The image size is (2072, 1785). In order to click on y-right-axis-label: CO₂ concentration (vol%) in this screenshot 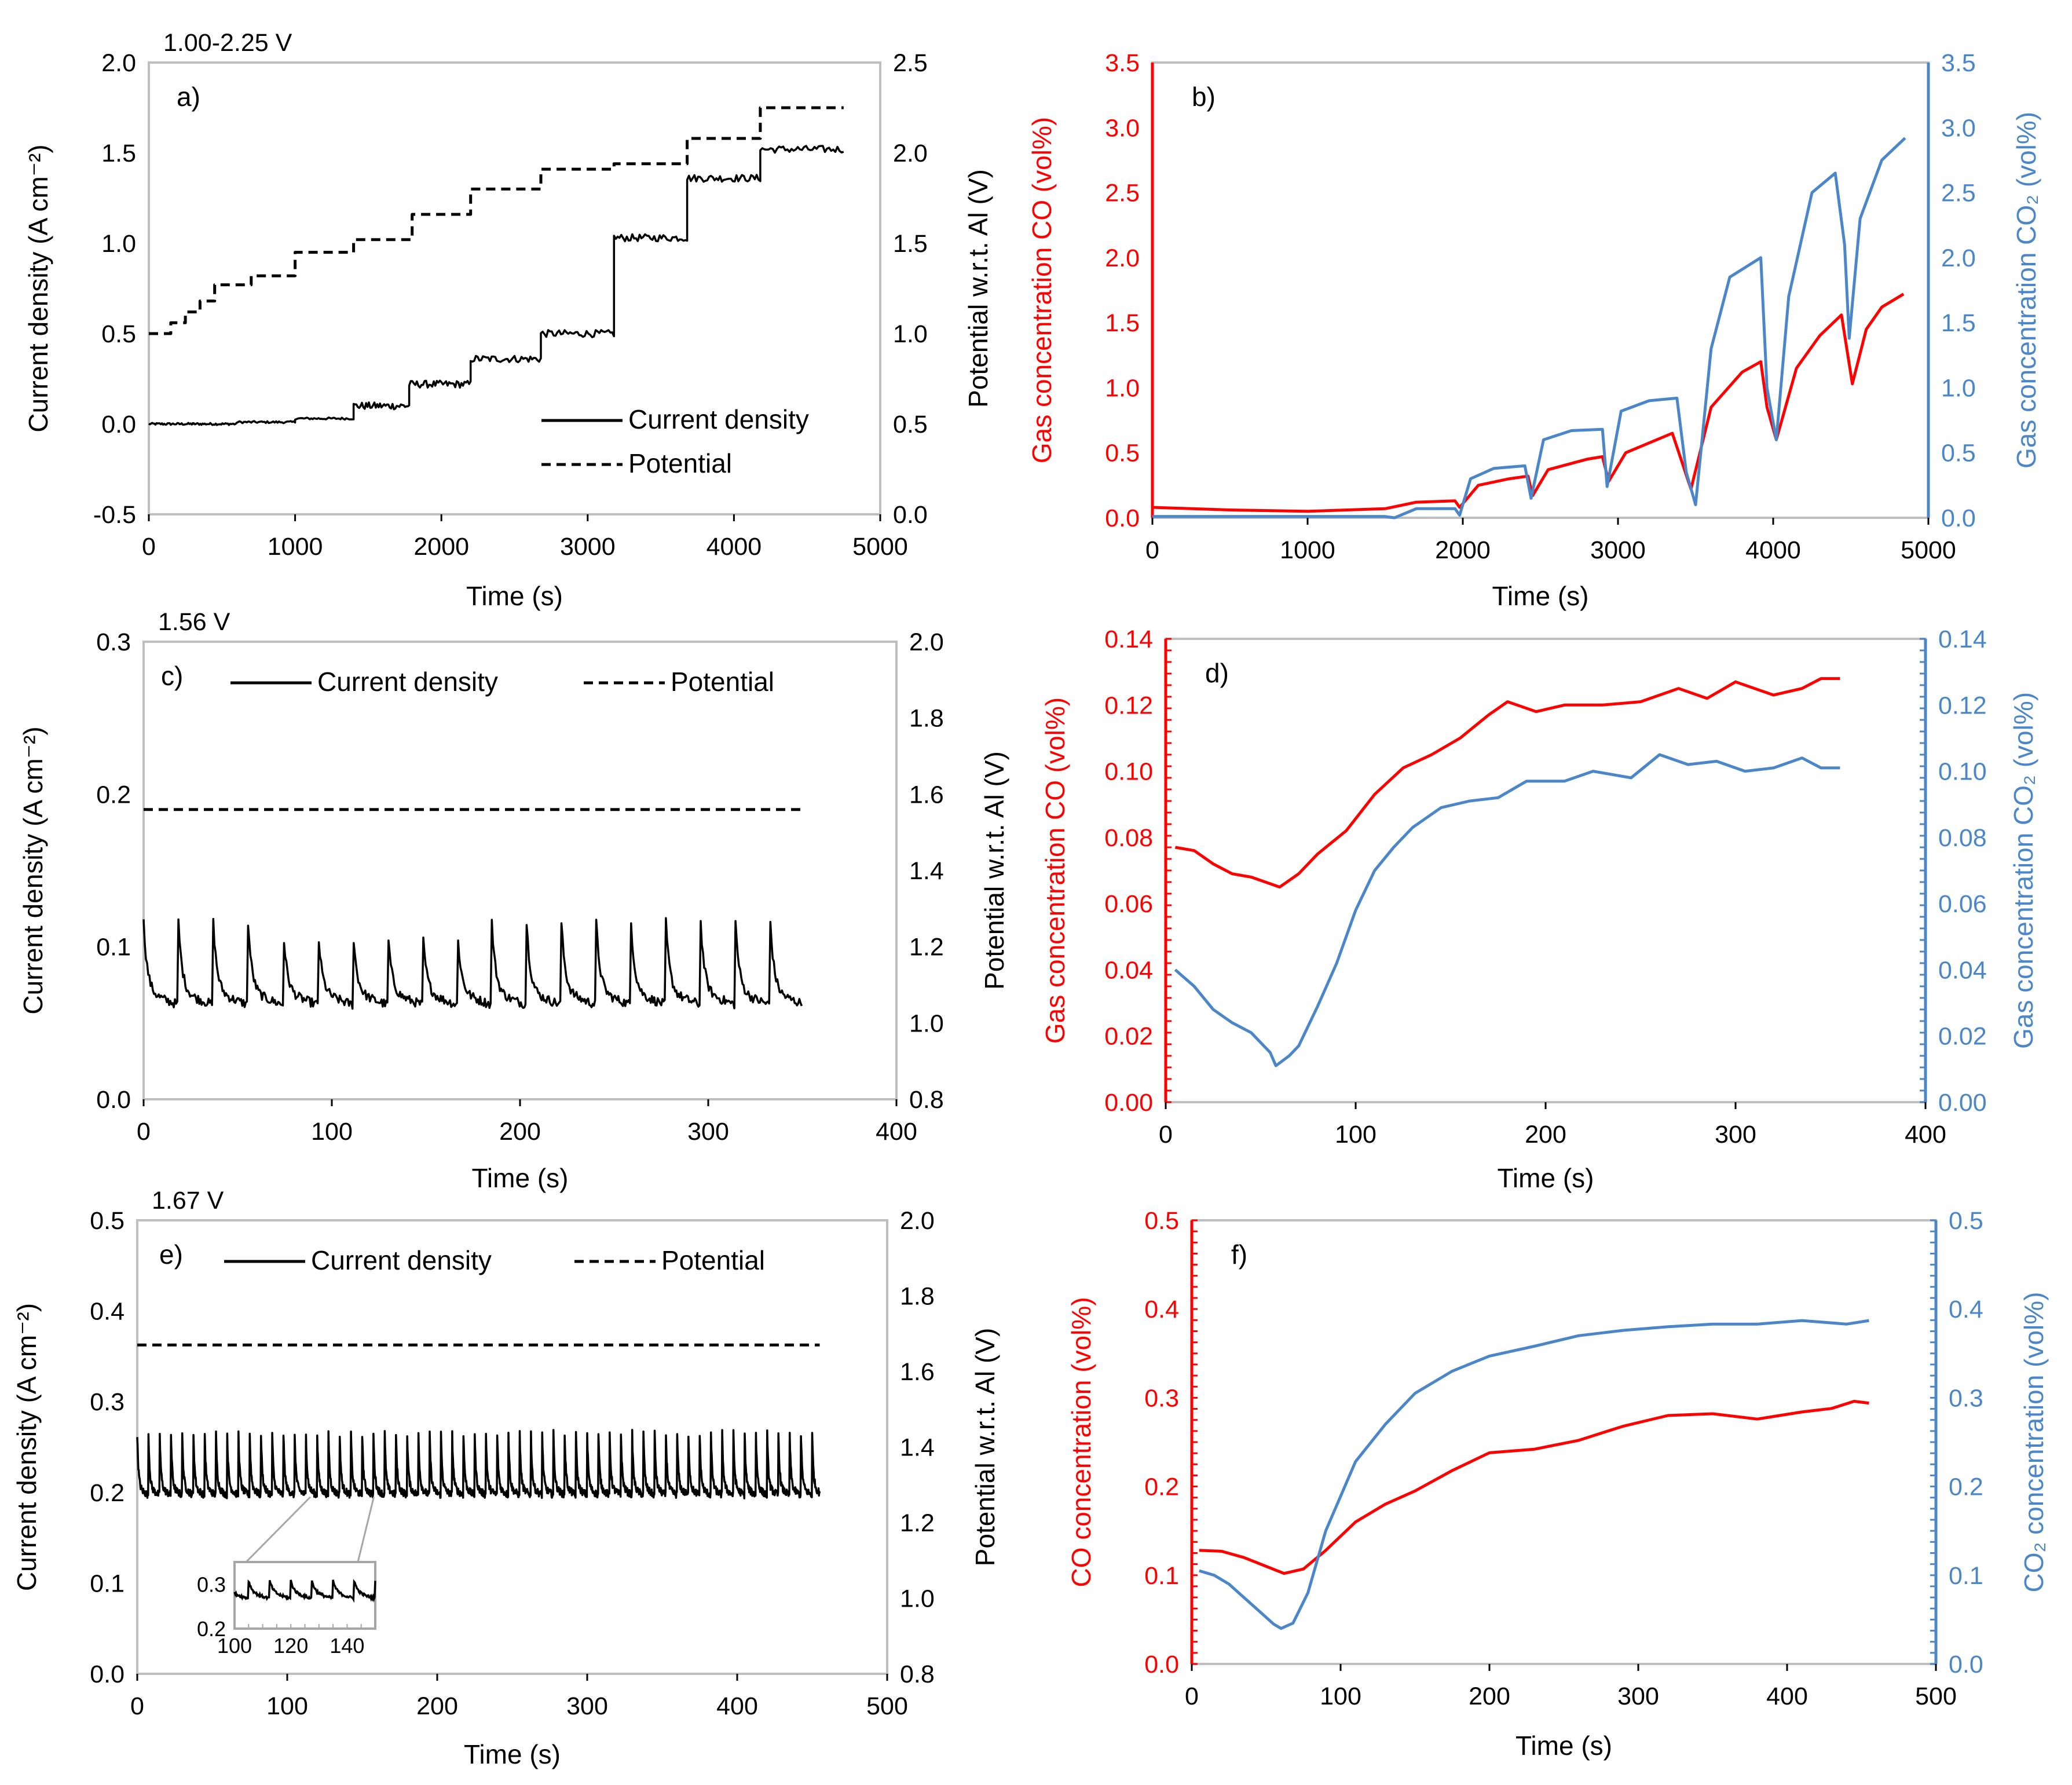, I will do `click(2034, 1442)`.